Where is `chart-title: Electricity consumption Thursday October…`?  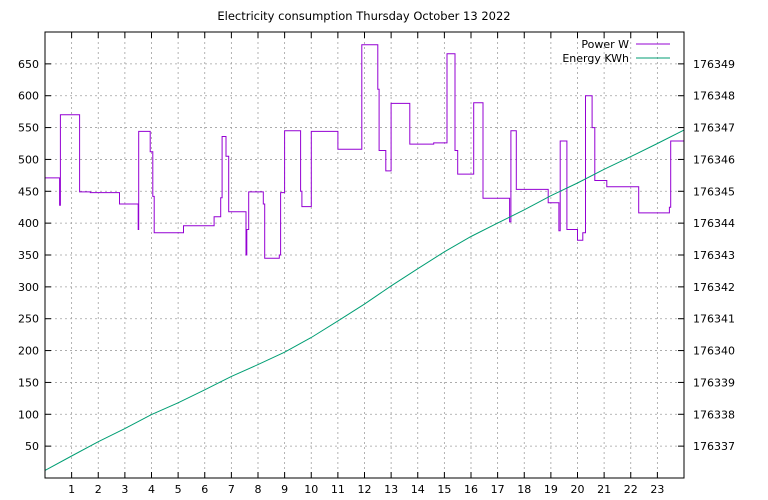 chart-title: Electricity consumption Thursday October… is located at coordinates (363, 16).